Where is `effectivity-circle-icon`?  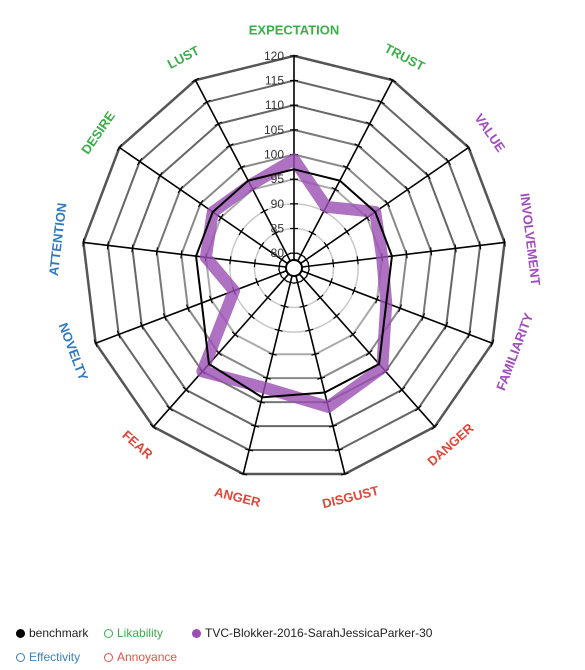 effectivity-circle-icon is located at coordinates (20, 657).